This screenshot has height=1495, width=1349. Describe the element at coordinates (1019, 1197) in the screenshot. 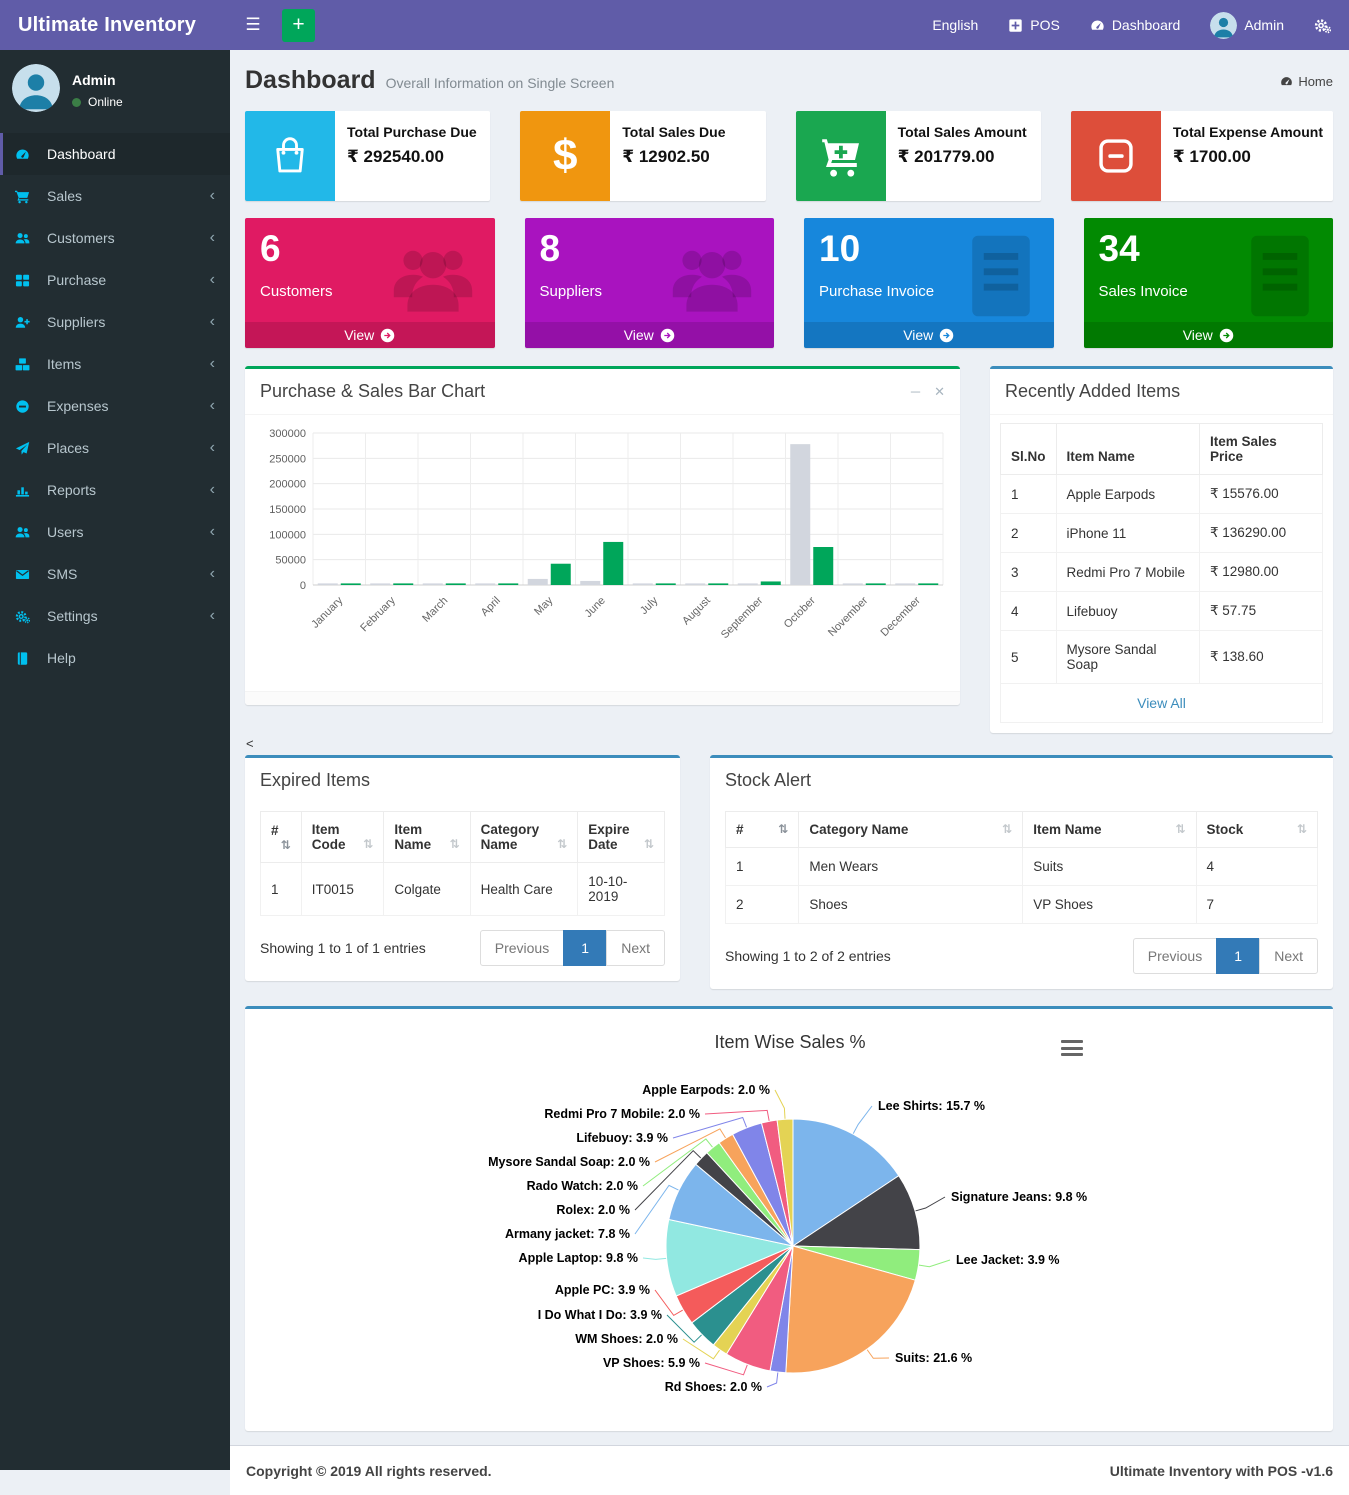

I see `pie-label: Signature Jeans: 9.8 %` at that location.